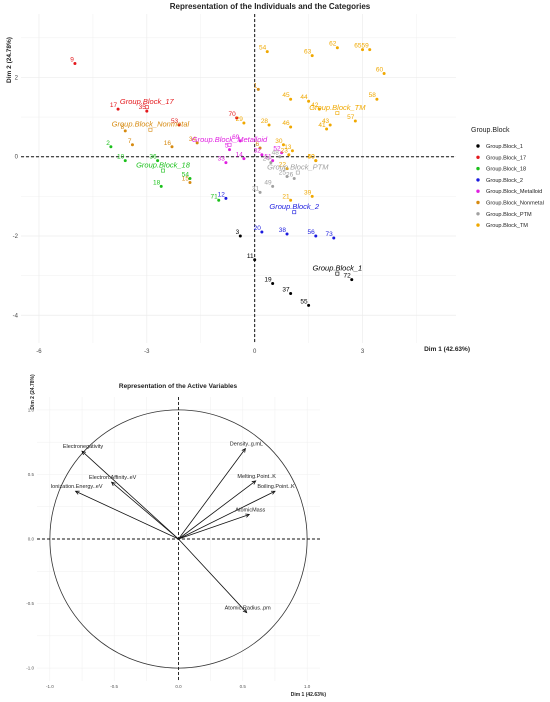 This screenshot has width=550, height=702. What do you see at coordinates (268, 157) in the screenshot?
I see `point-label: 51` at bounding box center [268, 157].